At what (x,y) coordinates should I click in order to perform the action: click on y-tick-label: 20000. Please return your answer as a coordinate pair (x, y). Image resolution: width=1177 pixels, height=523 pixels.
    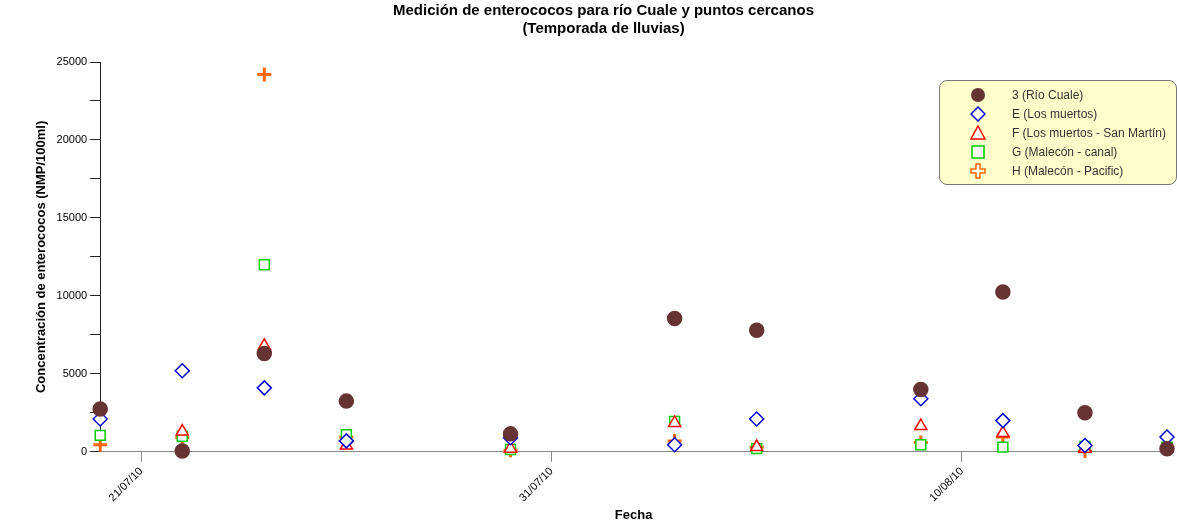
    Looking at the image, I should click on (72, 138).